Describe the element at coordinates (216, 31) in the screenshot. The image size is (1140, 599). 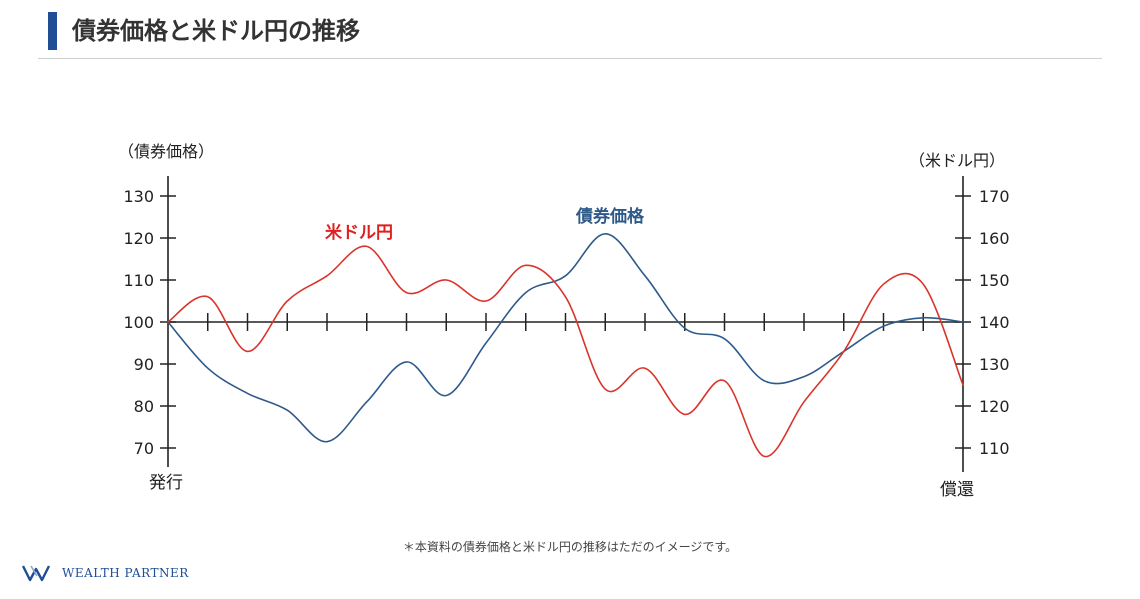
I see `page-title: 債券価格と米ドル円の推移` at that location.